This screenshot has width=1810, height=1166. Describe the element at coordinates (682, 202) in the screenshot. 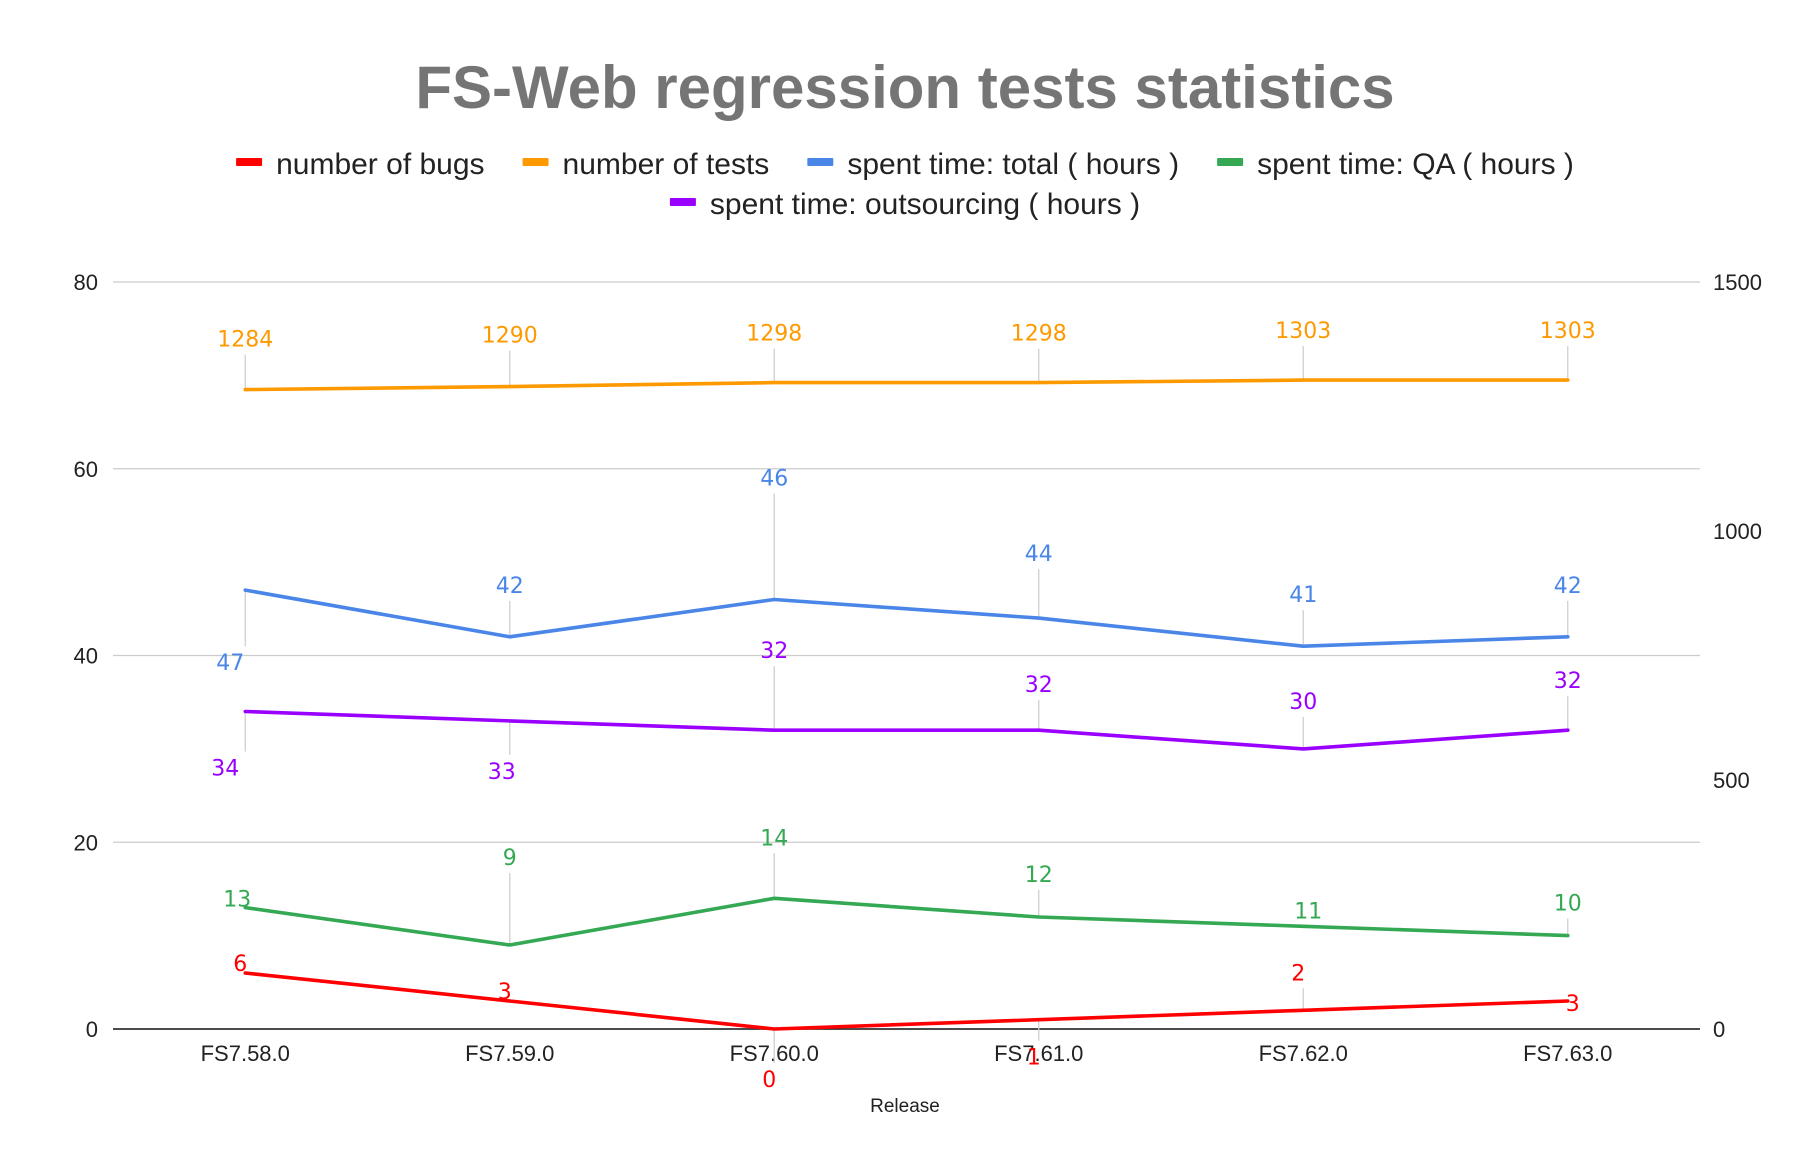

I see `legend-swatch-spent-time-outsourcing-hours` at that location.